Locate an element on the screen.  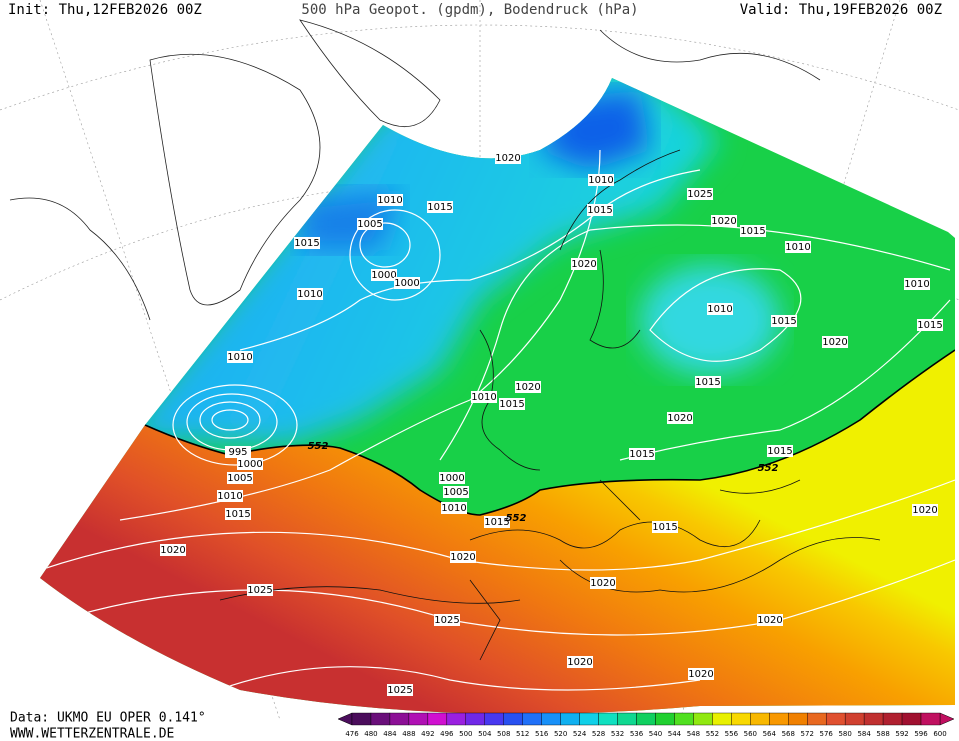
colorbar-tick-label: 504 is located at coordinates (485, 734).